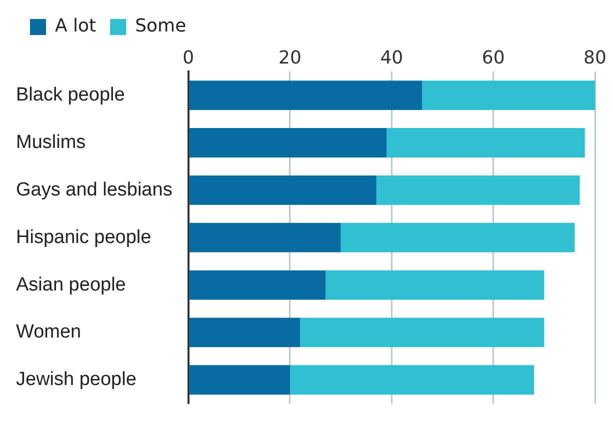  Describe the element at coordinates (595, 57) in the screenshot. I see `x-tick-label: 80` at that location.